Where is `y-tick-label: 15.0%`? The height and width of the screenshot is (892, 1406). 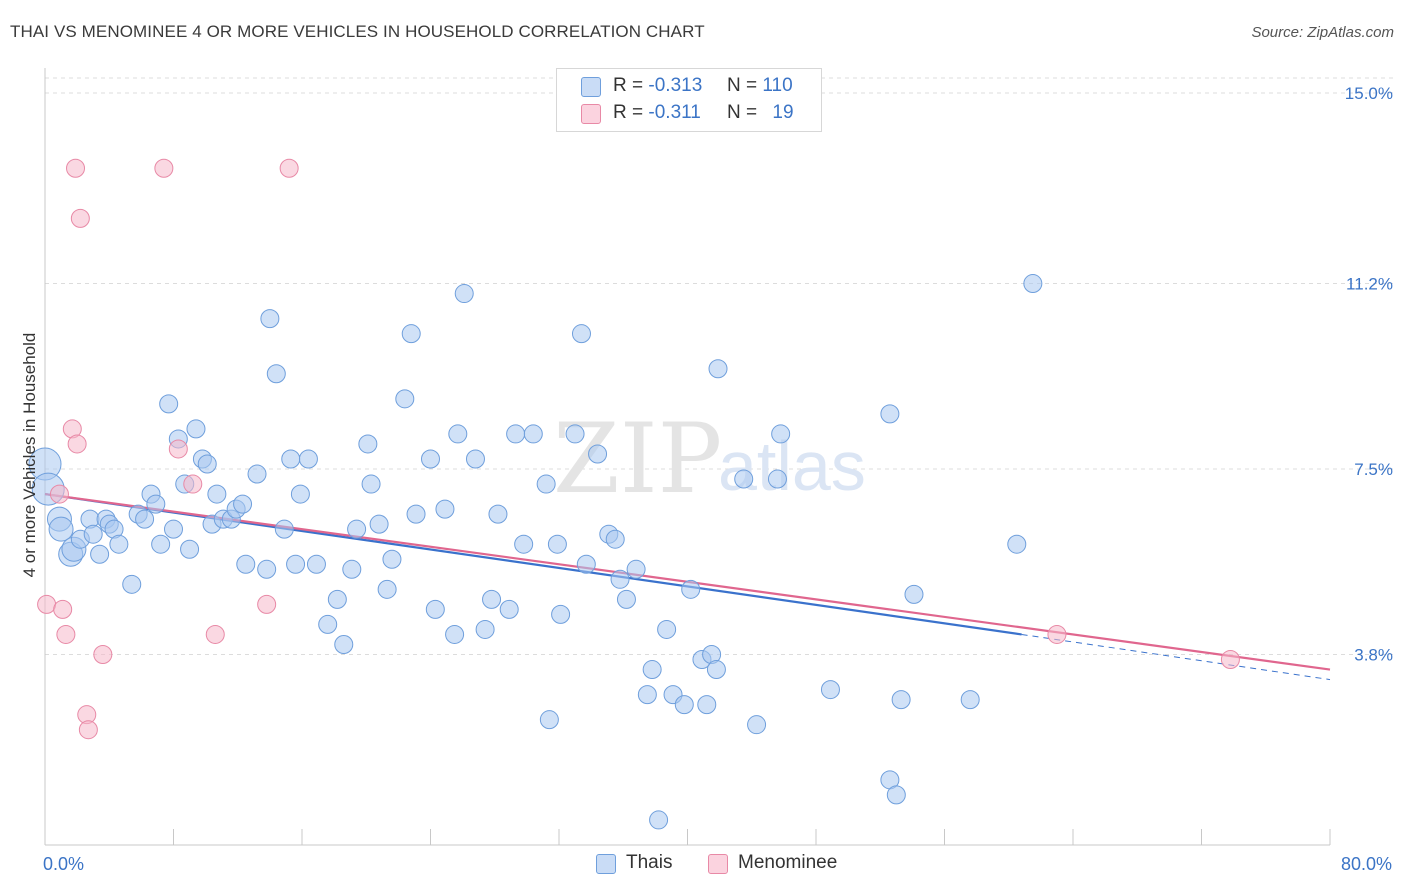
y-tick-label: 15.0% is located at coordinates (1369, 93).